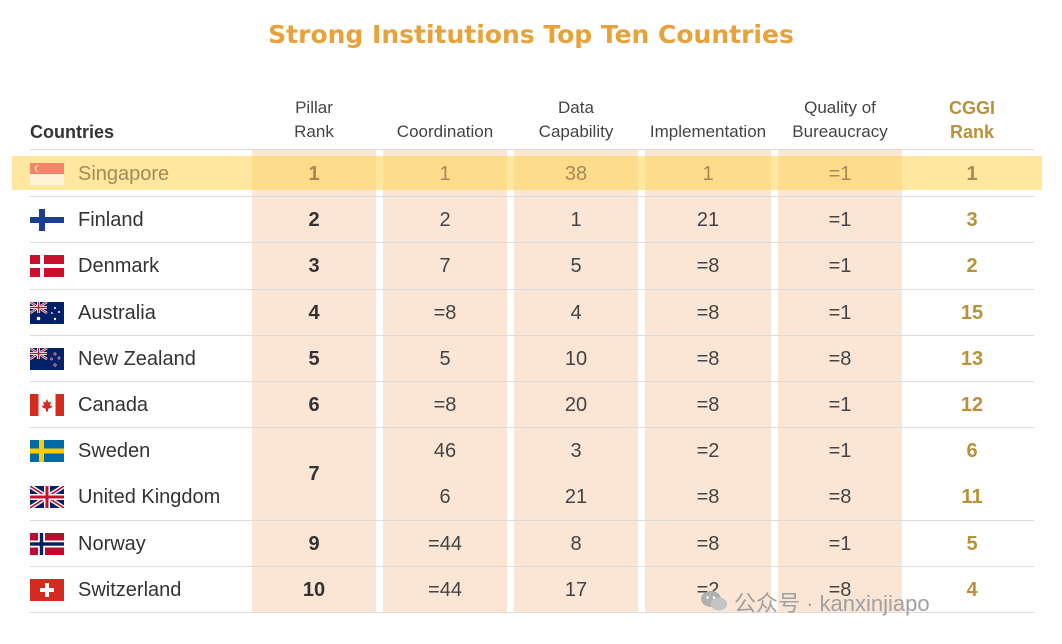  What do you see at coordinates (314, 220) in the screenshot?
I see `pillar-rank-cell: 2` at bounding box center [314, 220].